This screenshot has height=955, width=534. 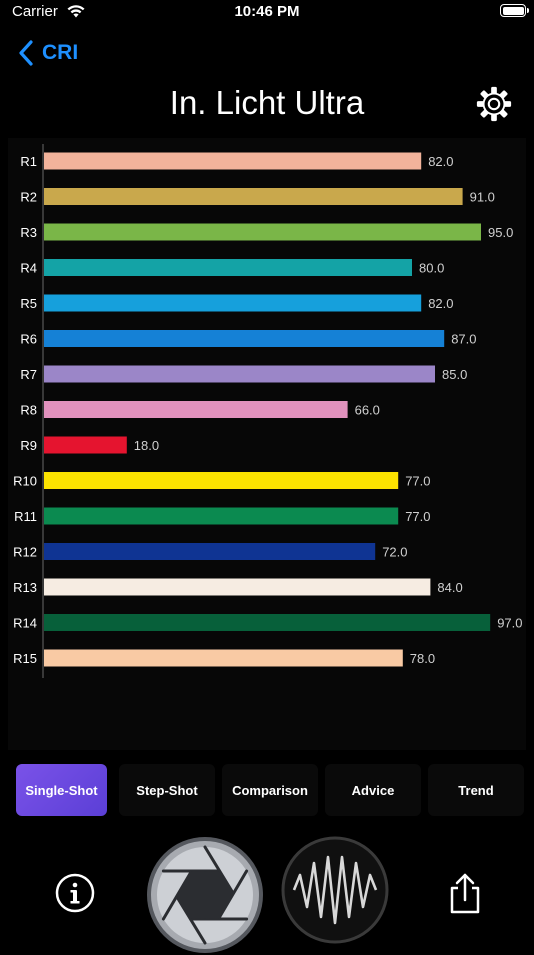 I want to click on clock: 10:46 PM, so click(x=267, y=11).